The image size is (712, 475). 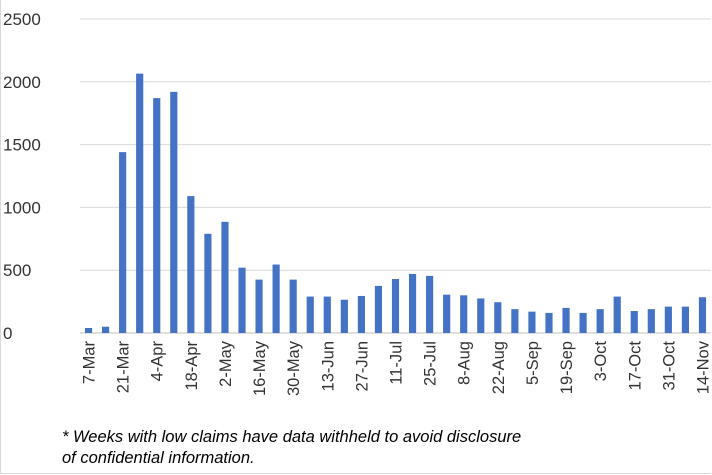 I want to click on x-tick-label: 25-Jul, so click(x=431, y=363).